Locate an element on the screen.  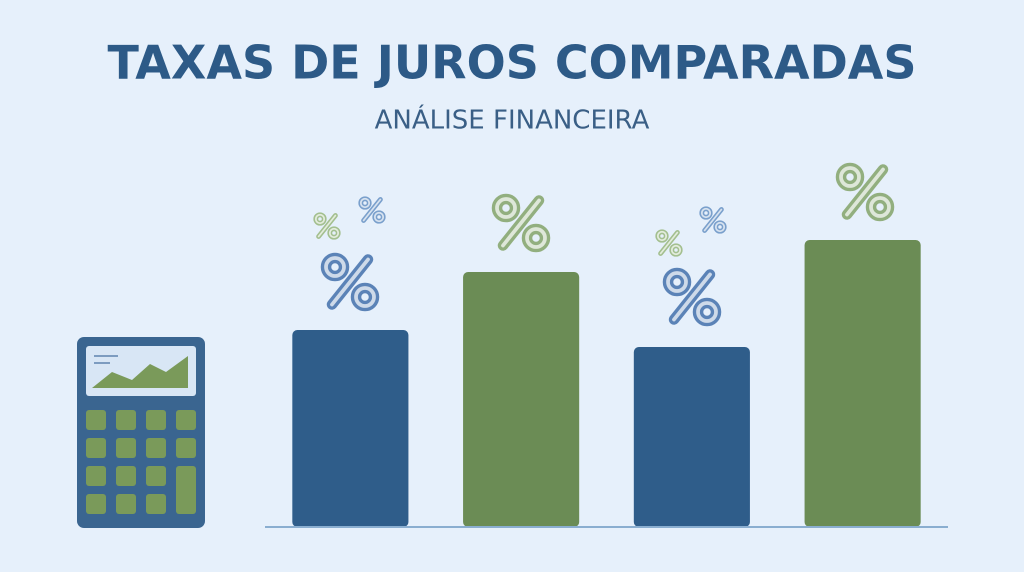
chart-subtitle: ANÁLISE FINANCEIRA is located at coordinates (512, 120).